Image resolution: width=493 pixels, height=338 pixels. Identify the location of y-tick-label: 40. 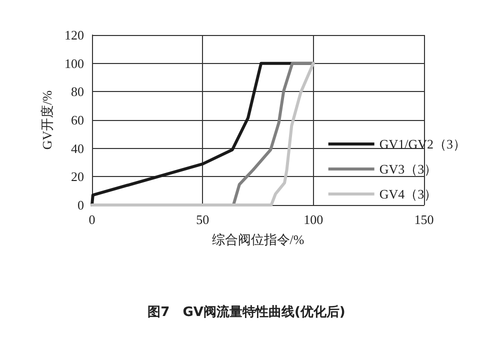
(77, 148).